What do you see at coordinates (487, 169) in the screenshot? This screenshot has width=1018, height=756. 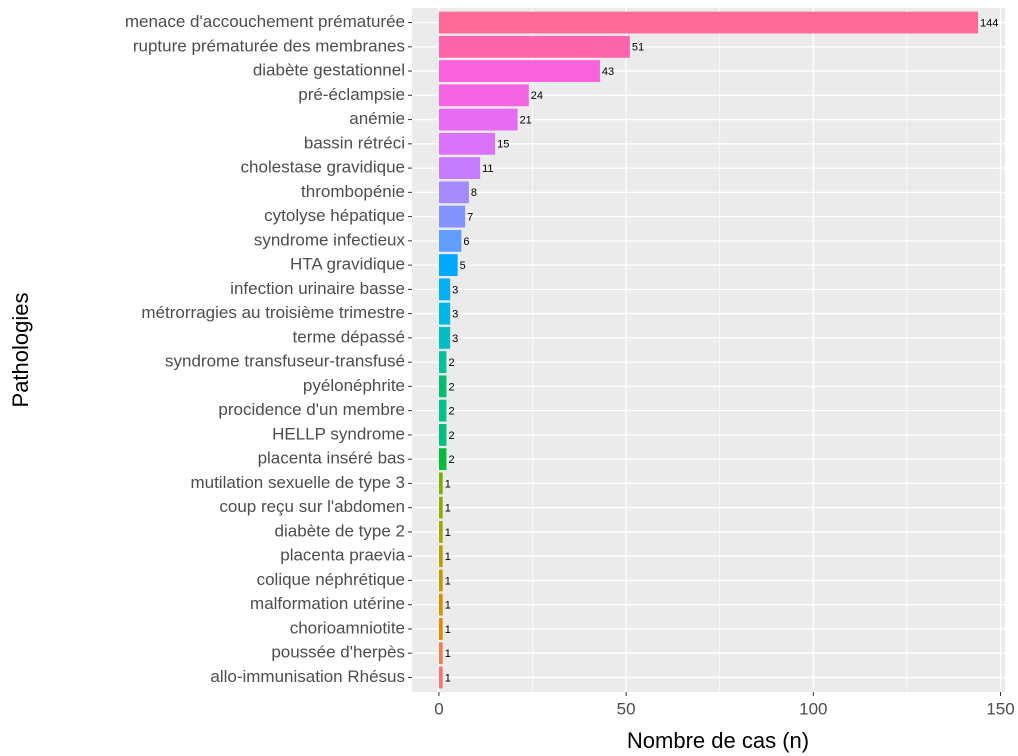 I see `value-label: 11` at bounding box center [487, 169].